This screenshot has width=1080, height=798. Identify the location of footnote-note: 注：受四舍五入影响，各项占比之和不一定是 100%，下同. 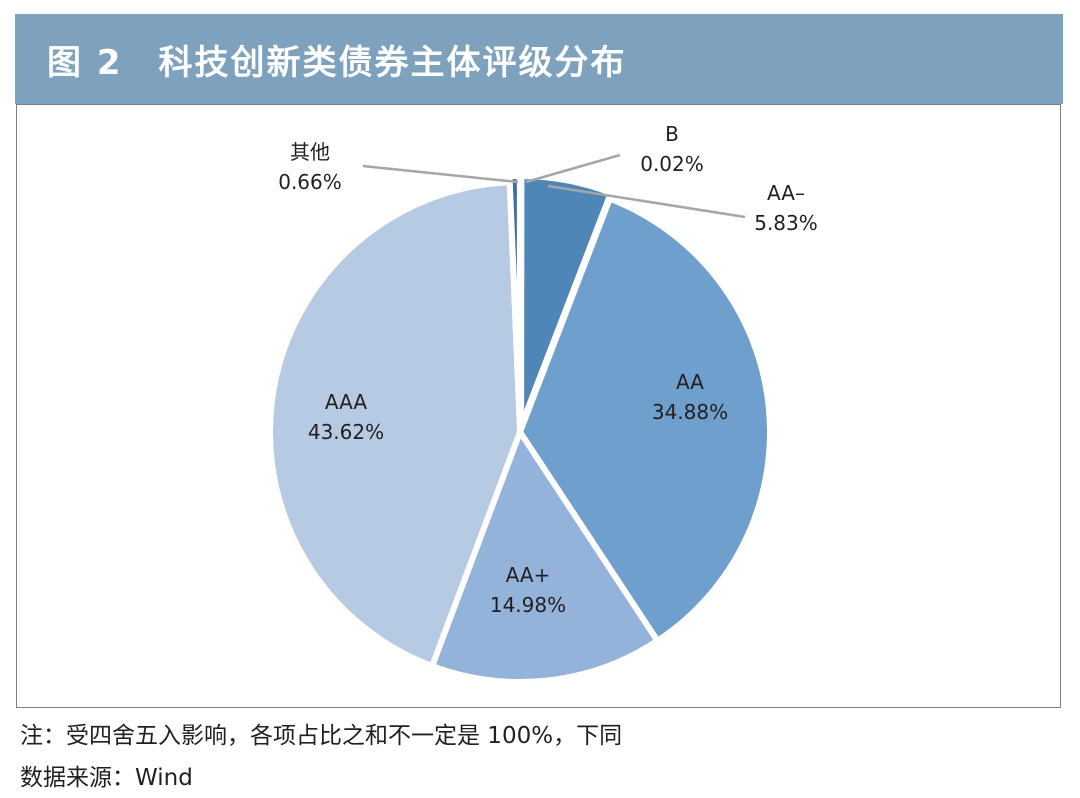
(321, 736).